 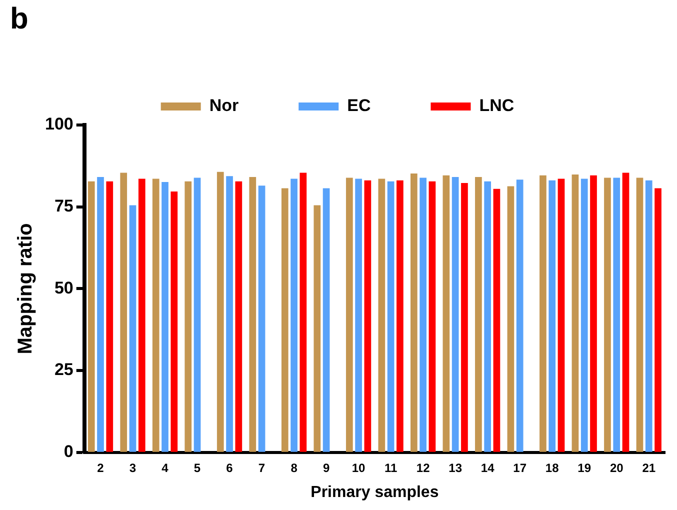 What do you see at coordinates (59, 124) in the screenshot?
I see `y-tick-label: 100` at bounding box center [59, 124].